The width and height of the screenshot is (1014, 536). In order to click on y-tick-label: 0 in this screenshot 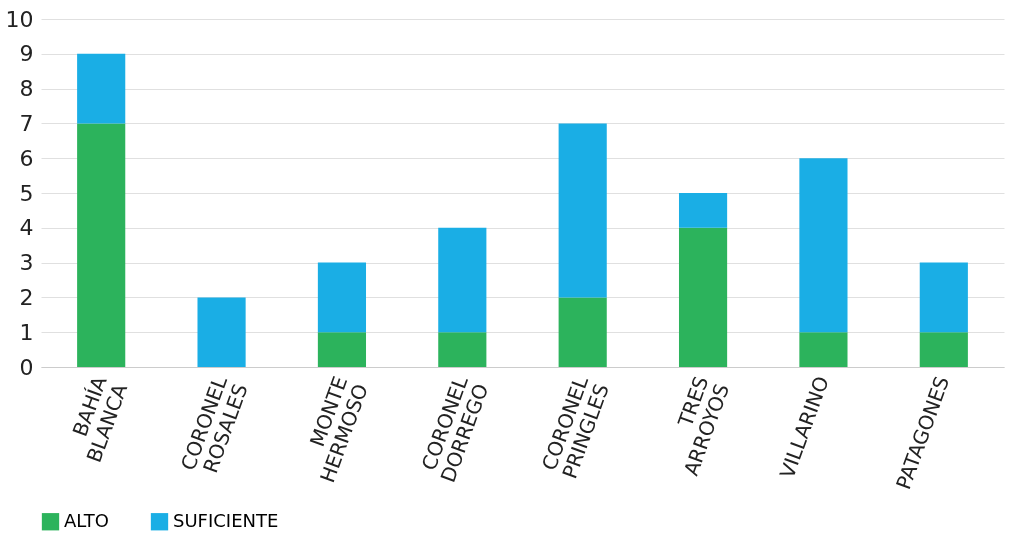, I will do `click(26, 367)`.